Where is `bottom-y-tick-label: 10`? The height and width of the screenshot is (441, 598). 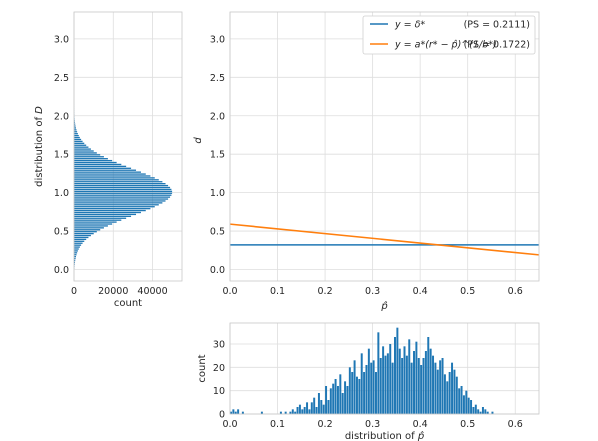
bottom-y-tick-label: 10 is located at coordinates (219, 391).